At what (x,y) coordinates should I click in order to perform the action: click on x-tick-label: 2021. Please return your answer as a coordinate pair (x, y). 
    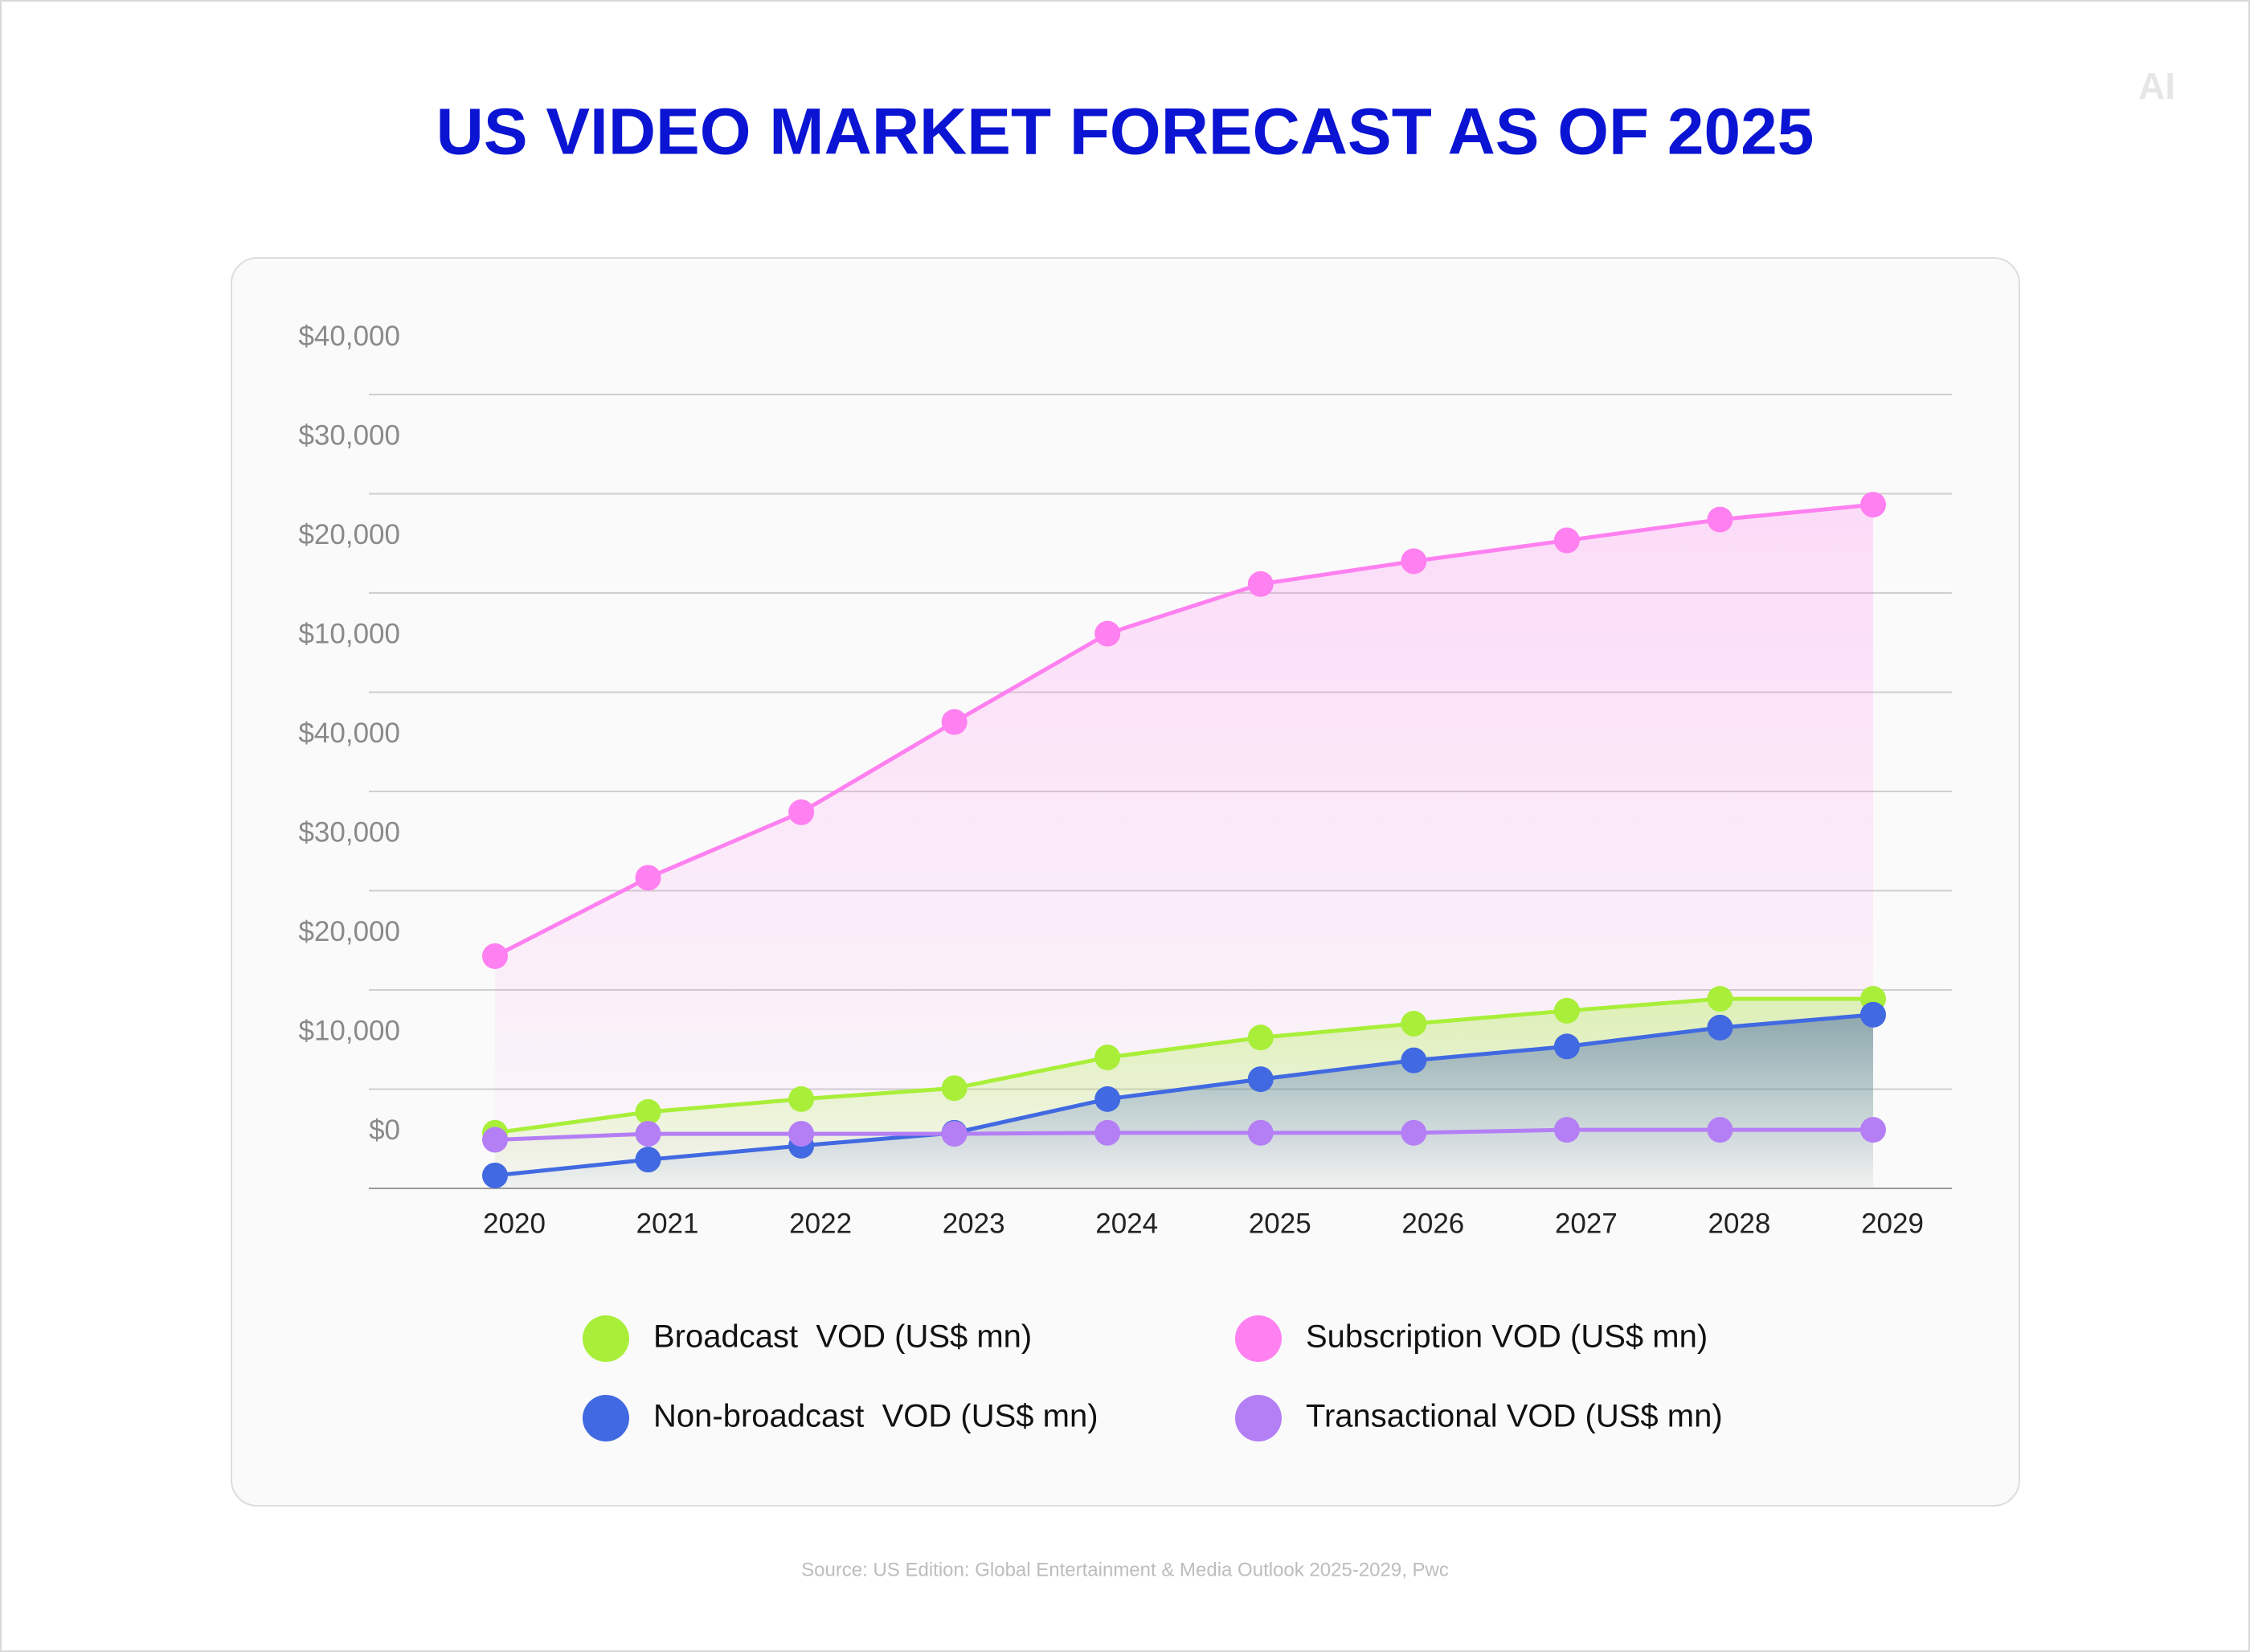
    Looking at the image, I should click on (667, 1224).